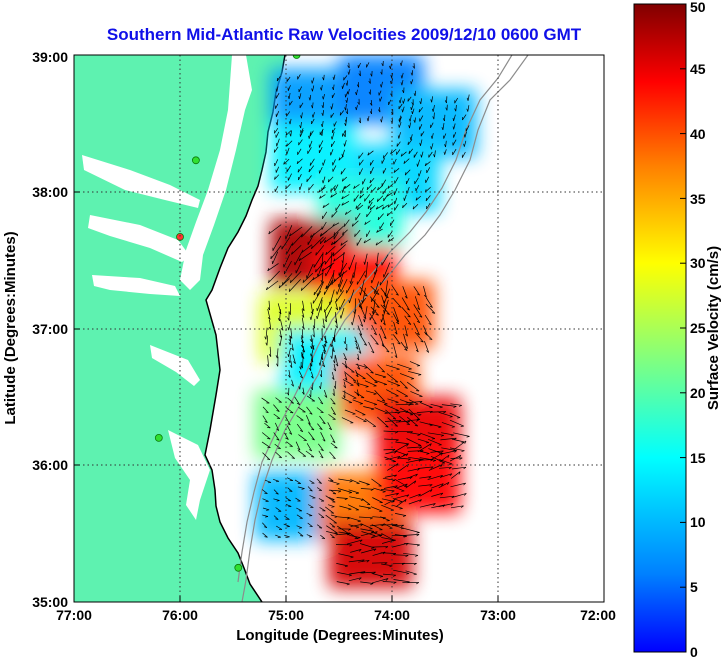 The width and height of the screenshot is (724, 659). I want to click on radar-station-marker, so click(180, 236).